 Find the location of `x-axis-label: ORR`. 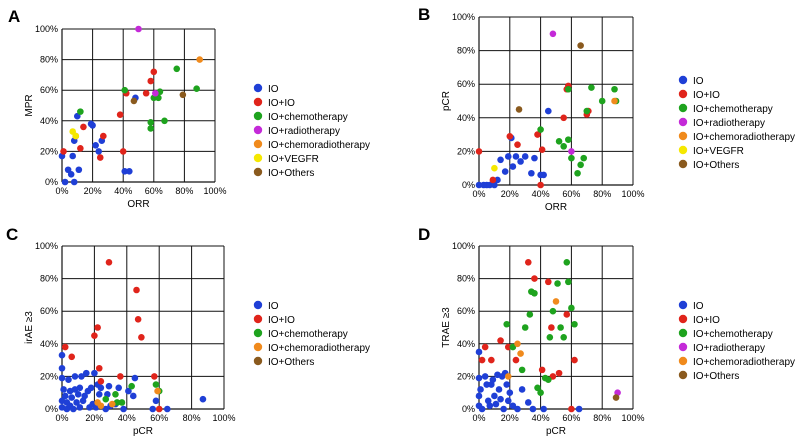

x-axis-label: ORR is located at coordinates (138, 204).